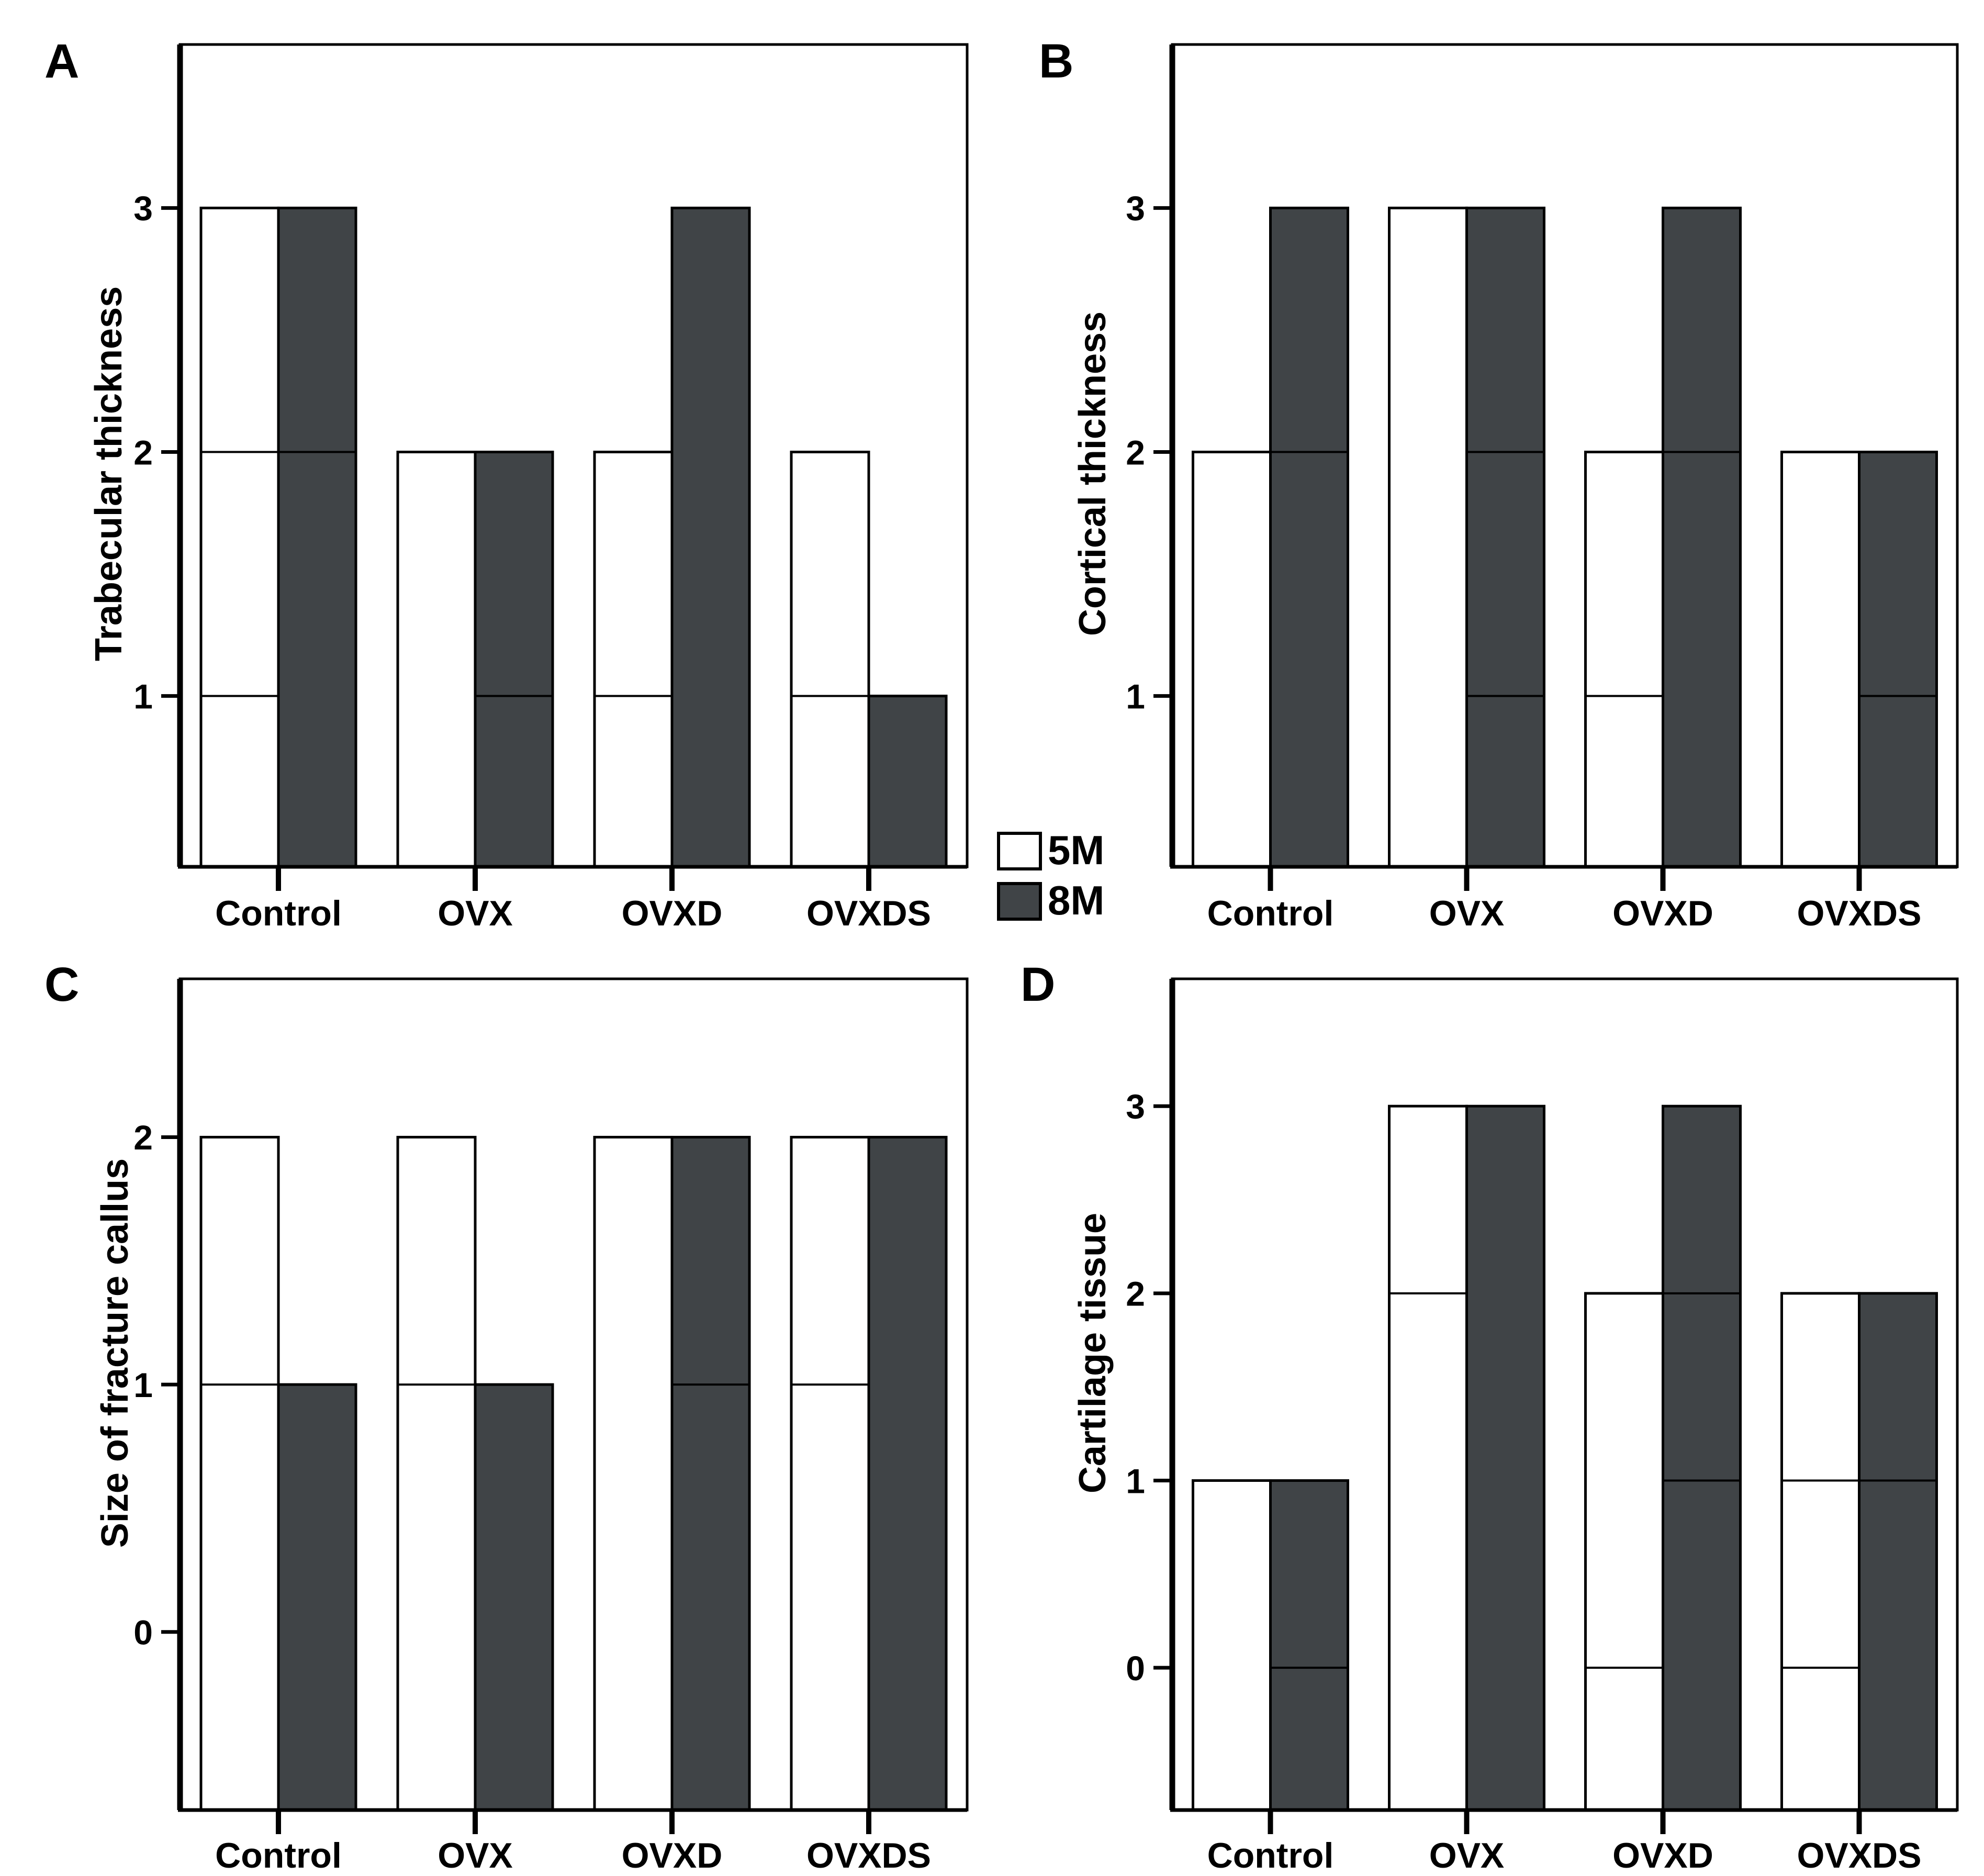  What do you see at coordinates (1093, 1353) in the screenshot?
I see `y-axis-title: Cartilage tissue` at bounding box center [1093, 1353].